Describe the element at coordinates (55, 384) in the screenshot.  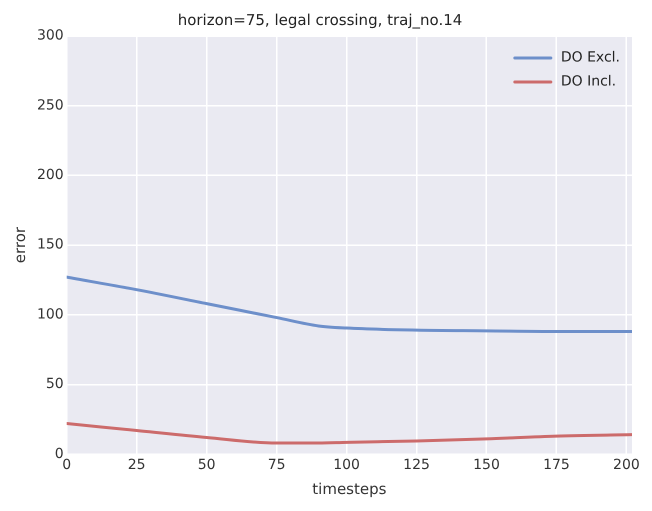
I see `y-tick-label: 50` at that location.